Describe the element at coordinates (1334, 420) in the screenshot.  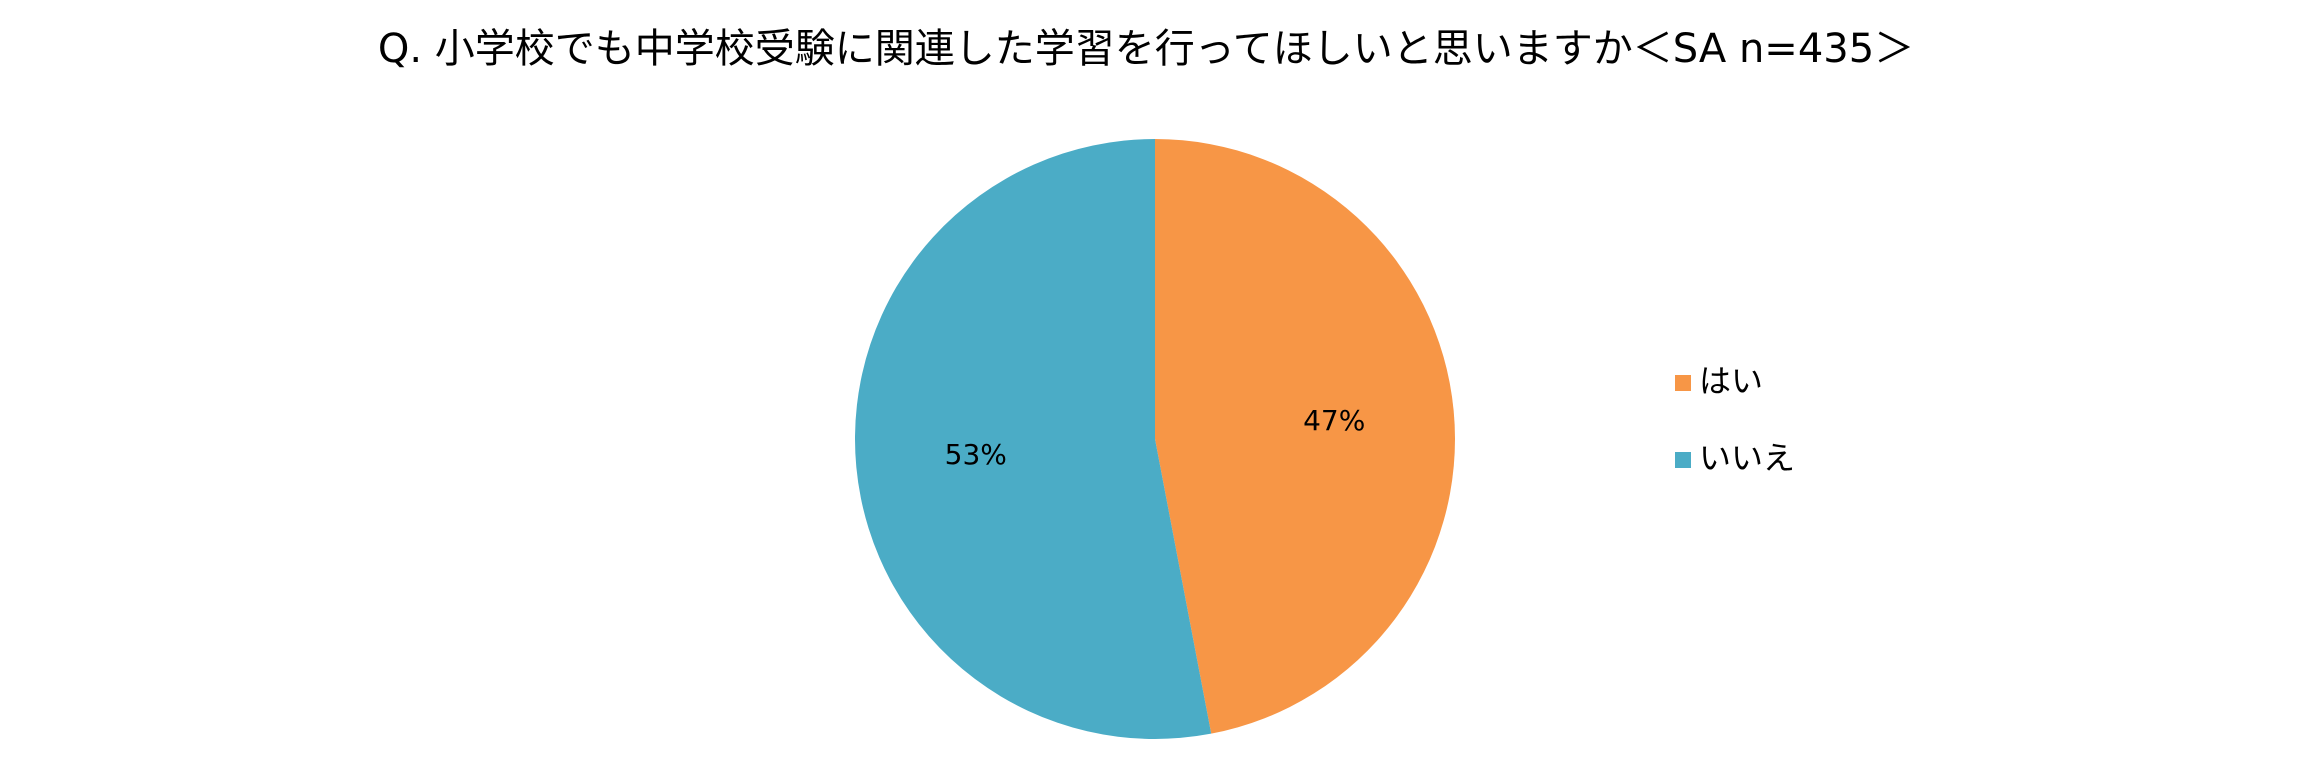
I see `data-label: 47%` at that location.